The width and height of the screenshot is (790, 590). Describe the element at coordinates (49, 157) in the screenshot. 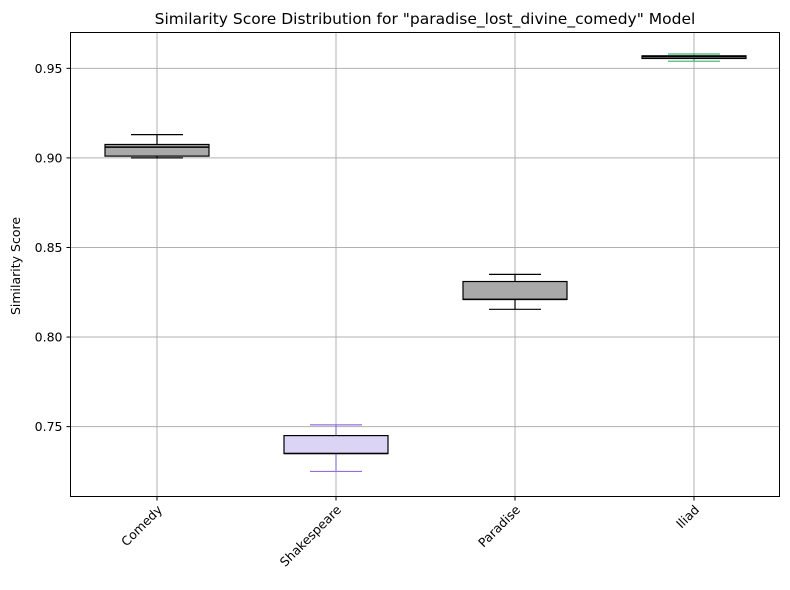

I see `y-tick-label: 0.90` at that location.